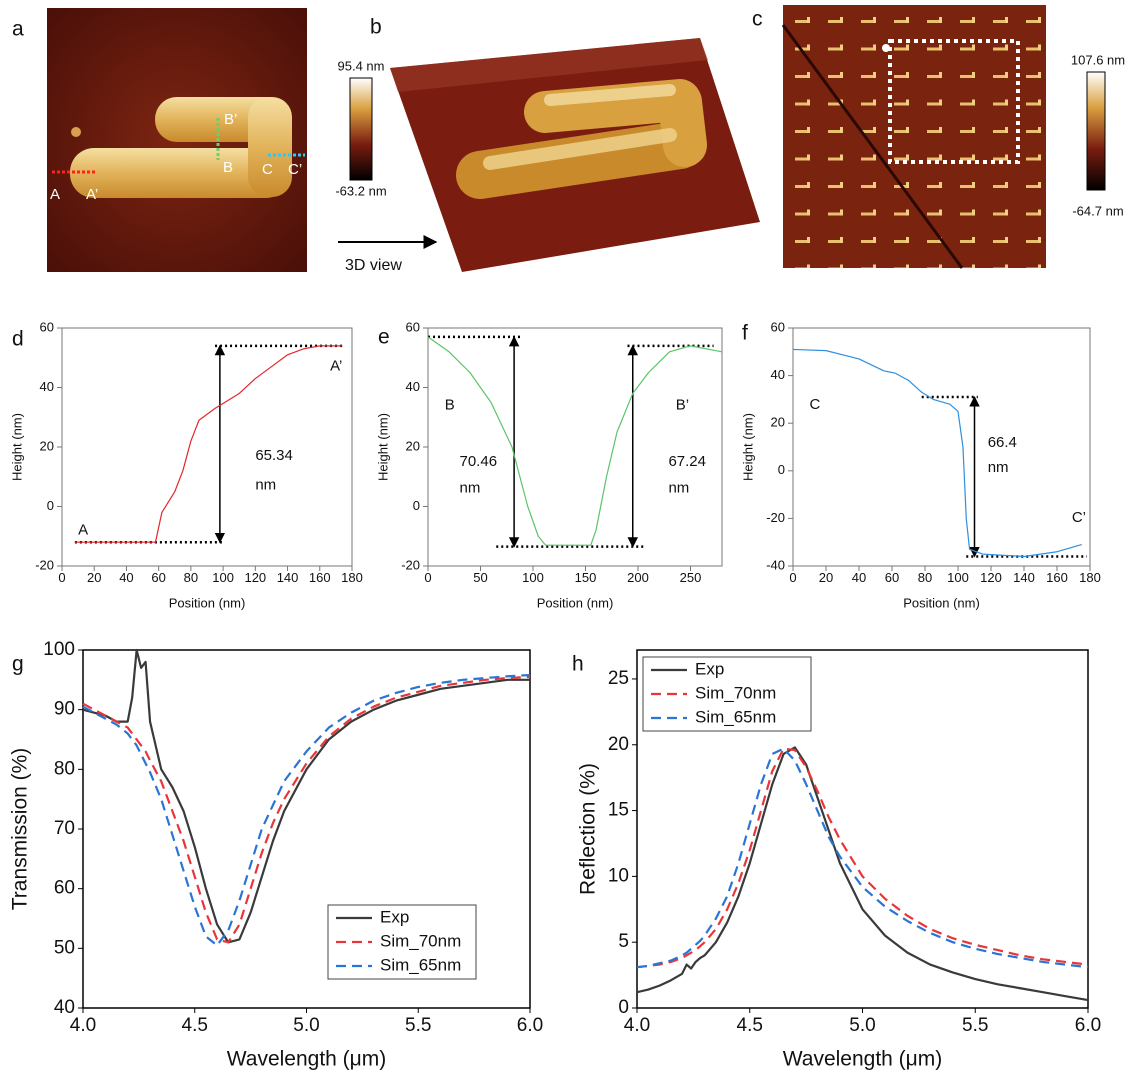  I want to click on y-tick-label: 25, so click(618, 678).